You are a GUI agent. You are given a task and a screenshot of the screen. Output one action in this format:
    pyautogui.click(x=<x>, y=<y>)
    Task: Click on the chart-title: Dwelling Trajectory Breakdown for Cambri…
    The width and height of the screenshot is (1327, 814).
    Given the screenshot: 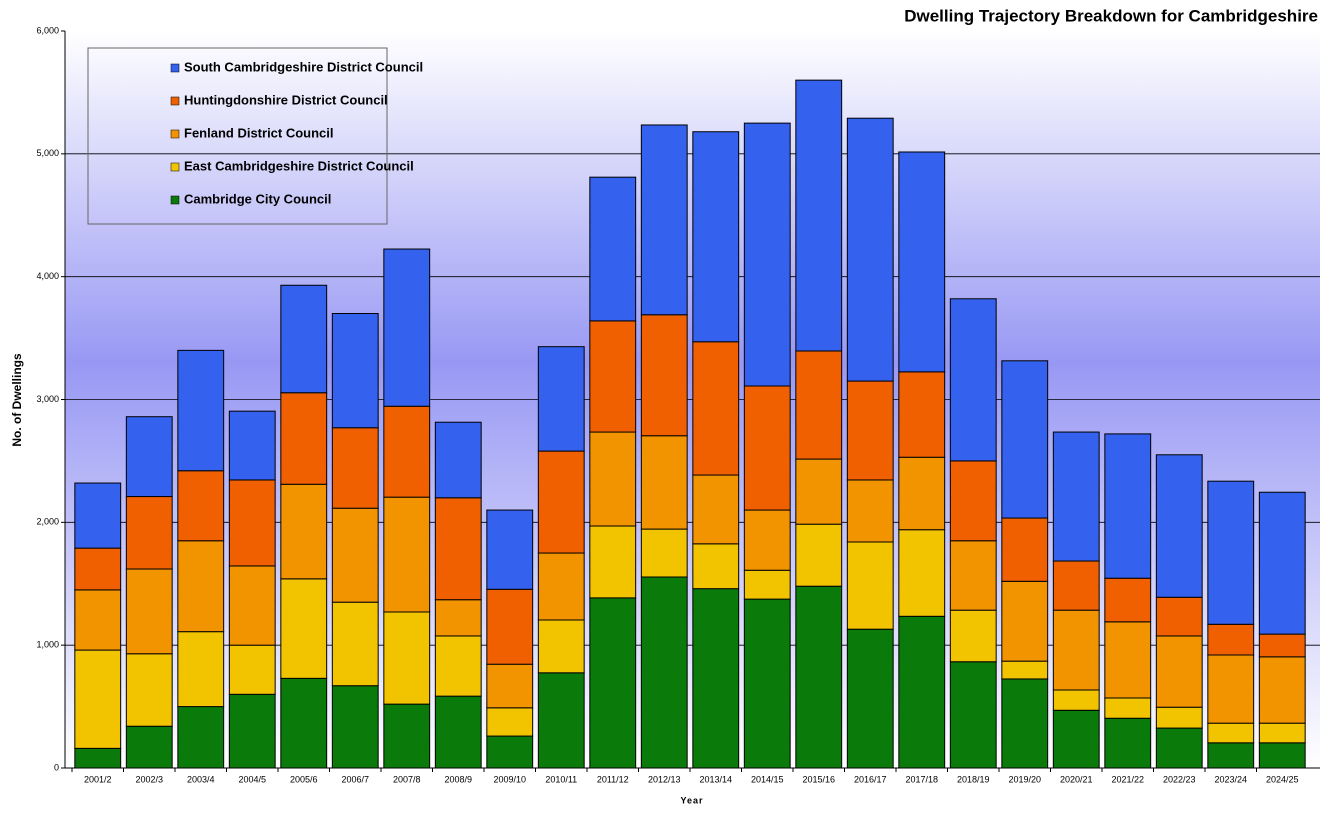 What is the action you would take?
    pyautogui.click(x=1111, y=15)
    